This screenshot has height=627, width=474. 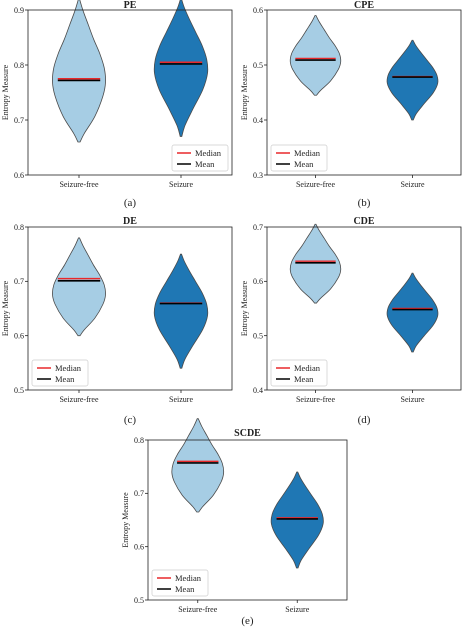 What do you see at coordinates (364, 5) in the screenshot?
I see `panel-title: CPE` at bounding box center [364, 5].